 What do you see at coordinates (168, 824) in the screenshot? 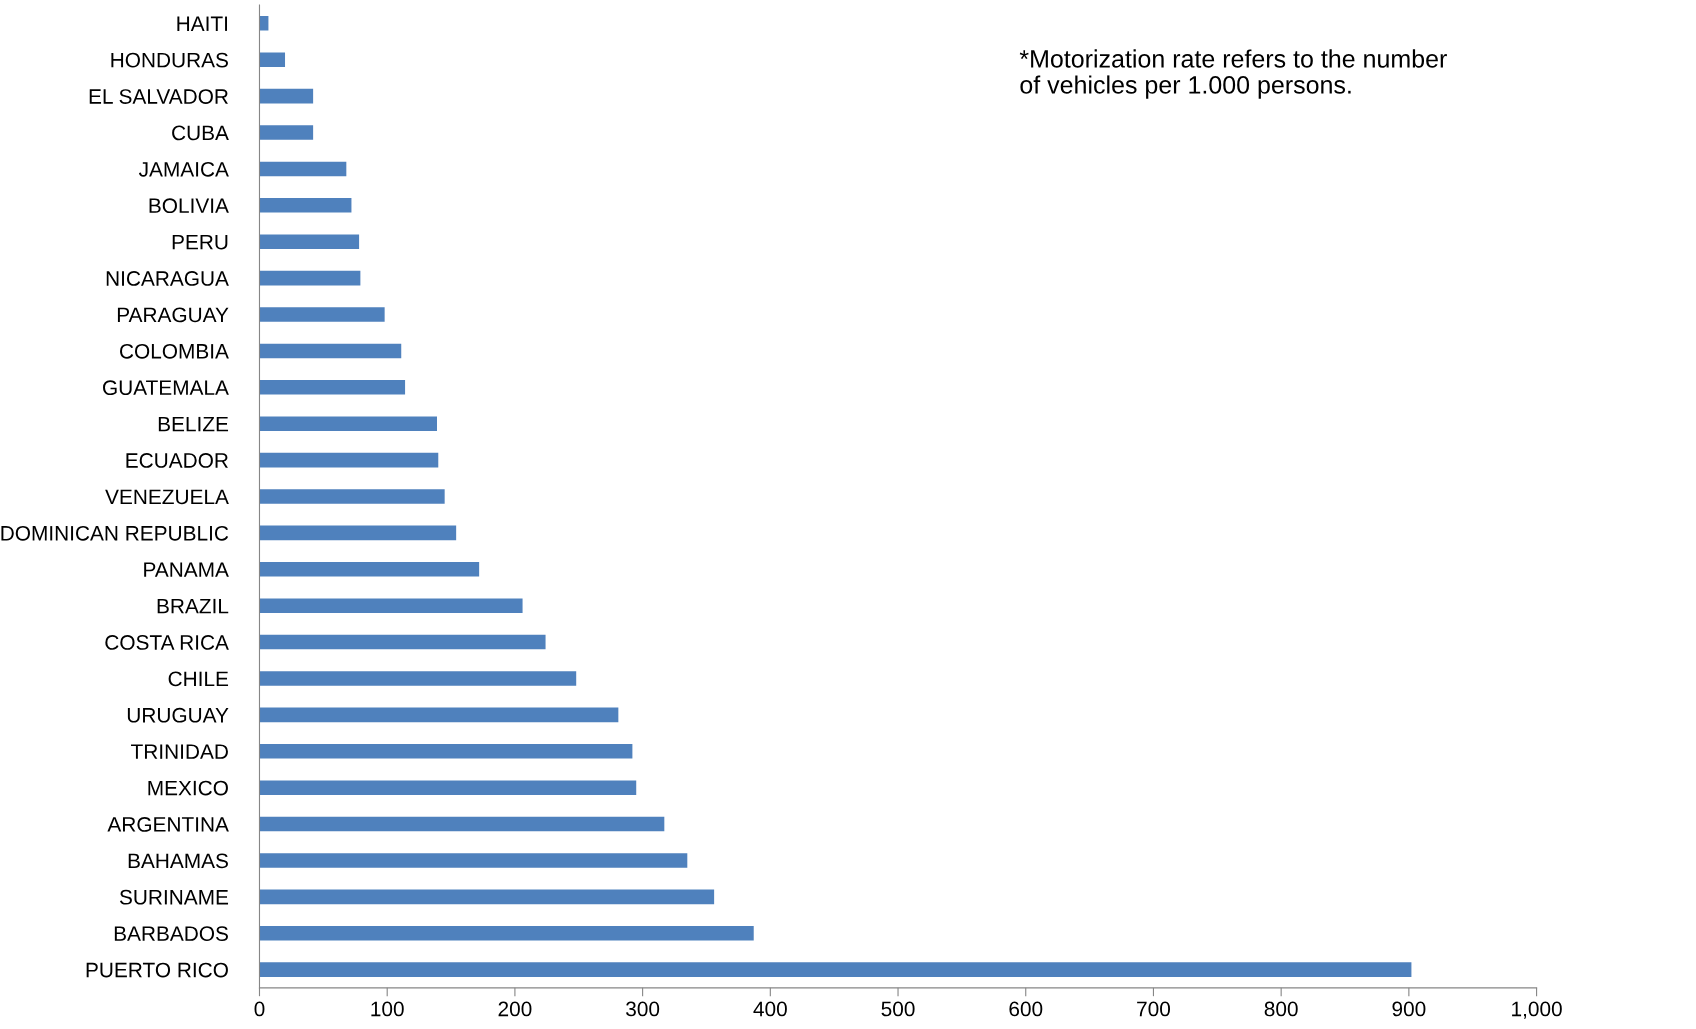
I see `y-tick-label: ARGENTINA` at bounding box center [168, 824].